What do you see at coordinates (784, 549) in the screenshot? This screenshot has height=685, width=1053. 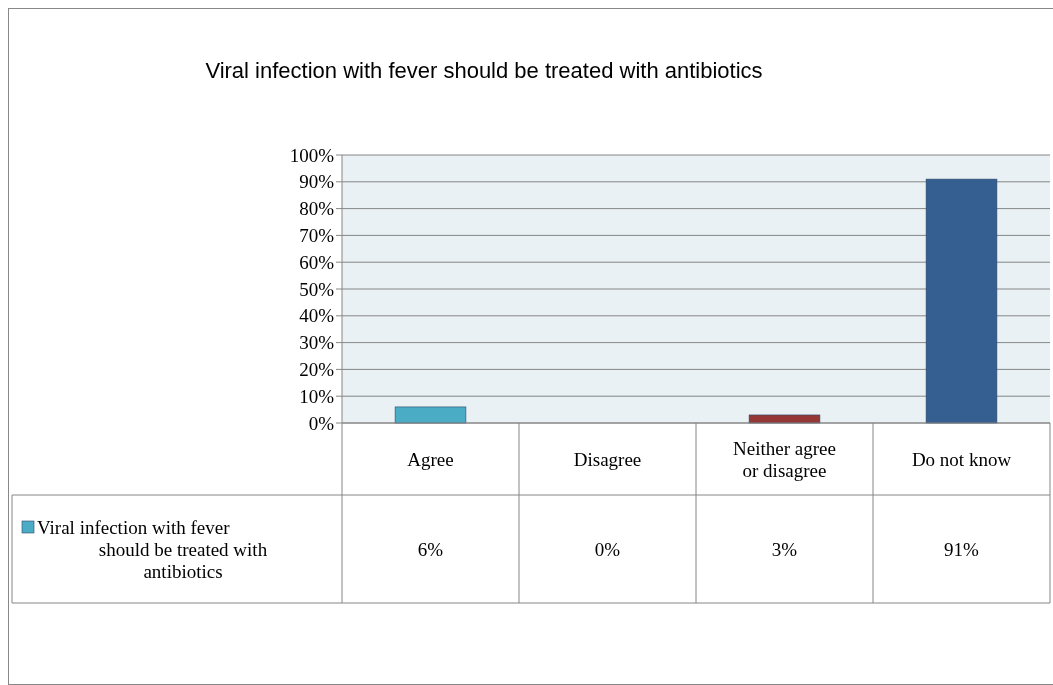 I see `data-label: 3%` at bounding box center [784, 549].